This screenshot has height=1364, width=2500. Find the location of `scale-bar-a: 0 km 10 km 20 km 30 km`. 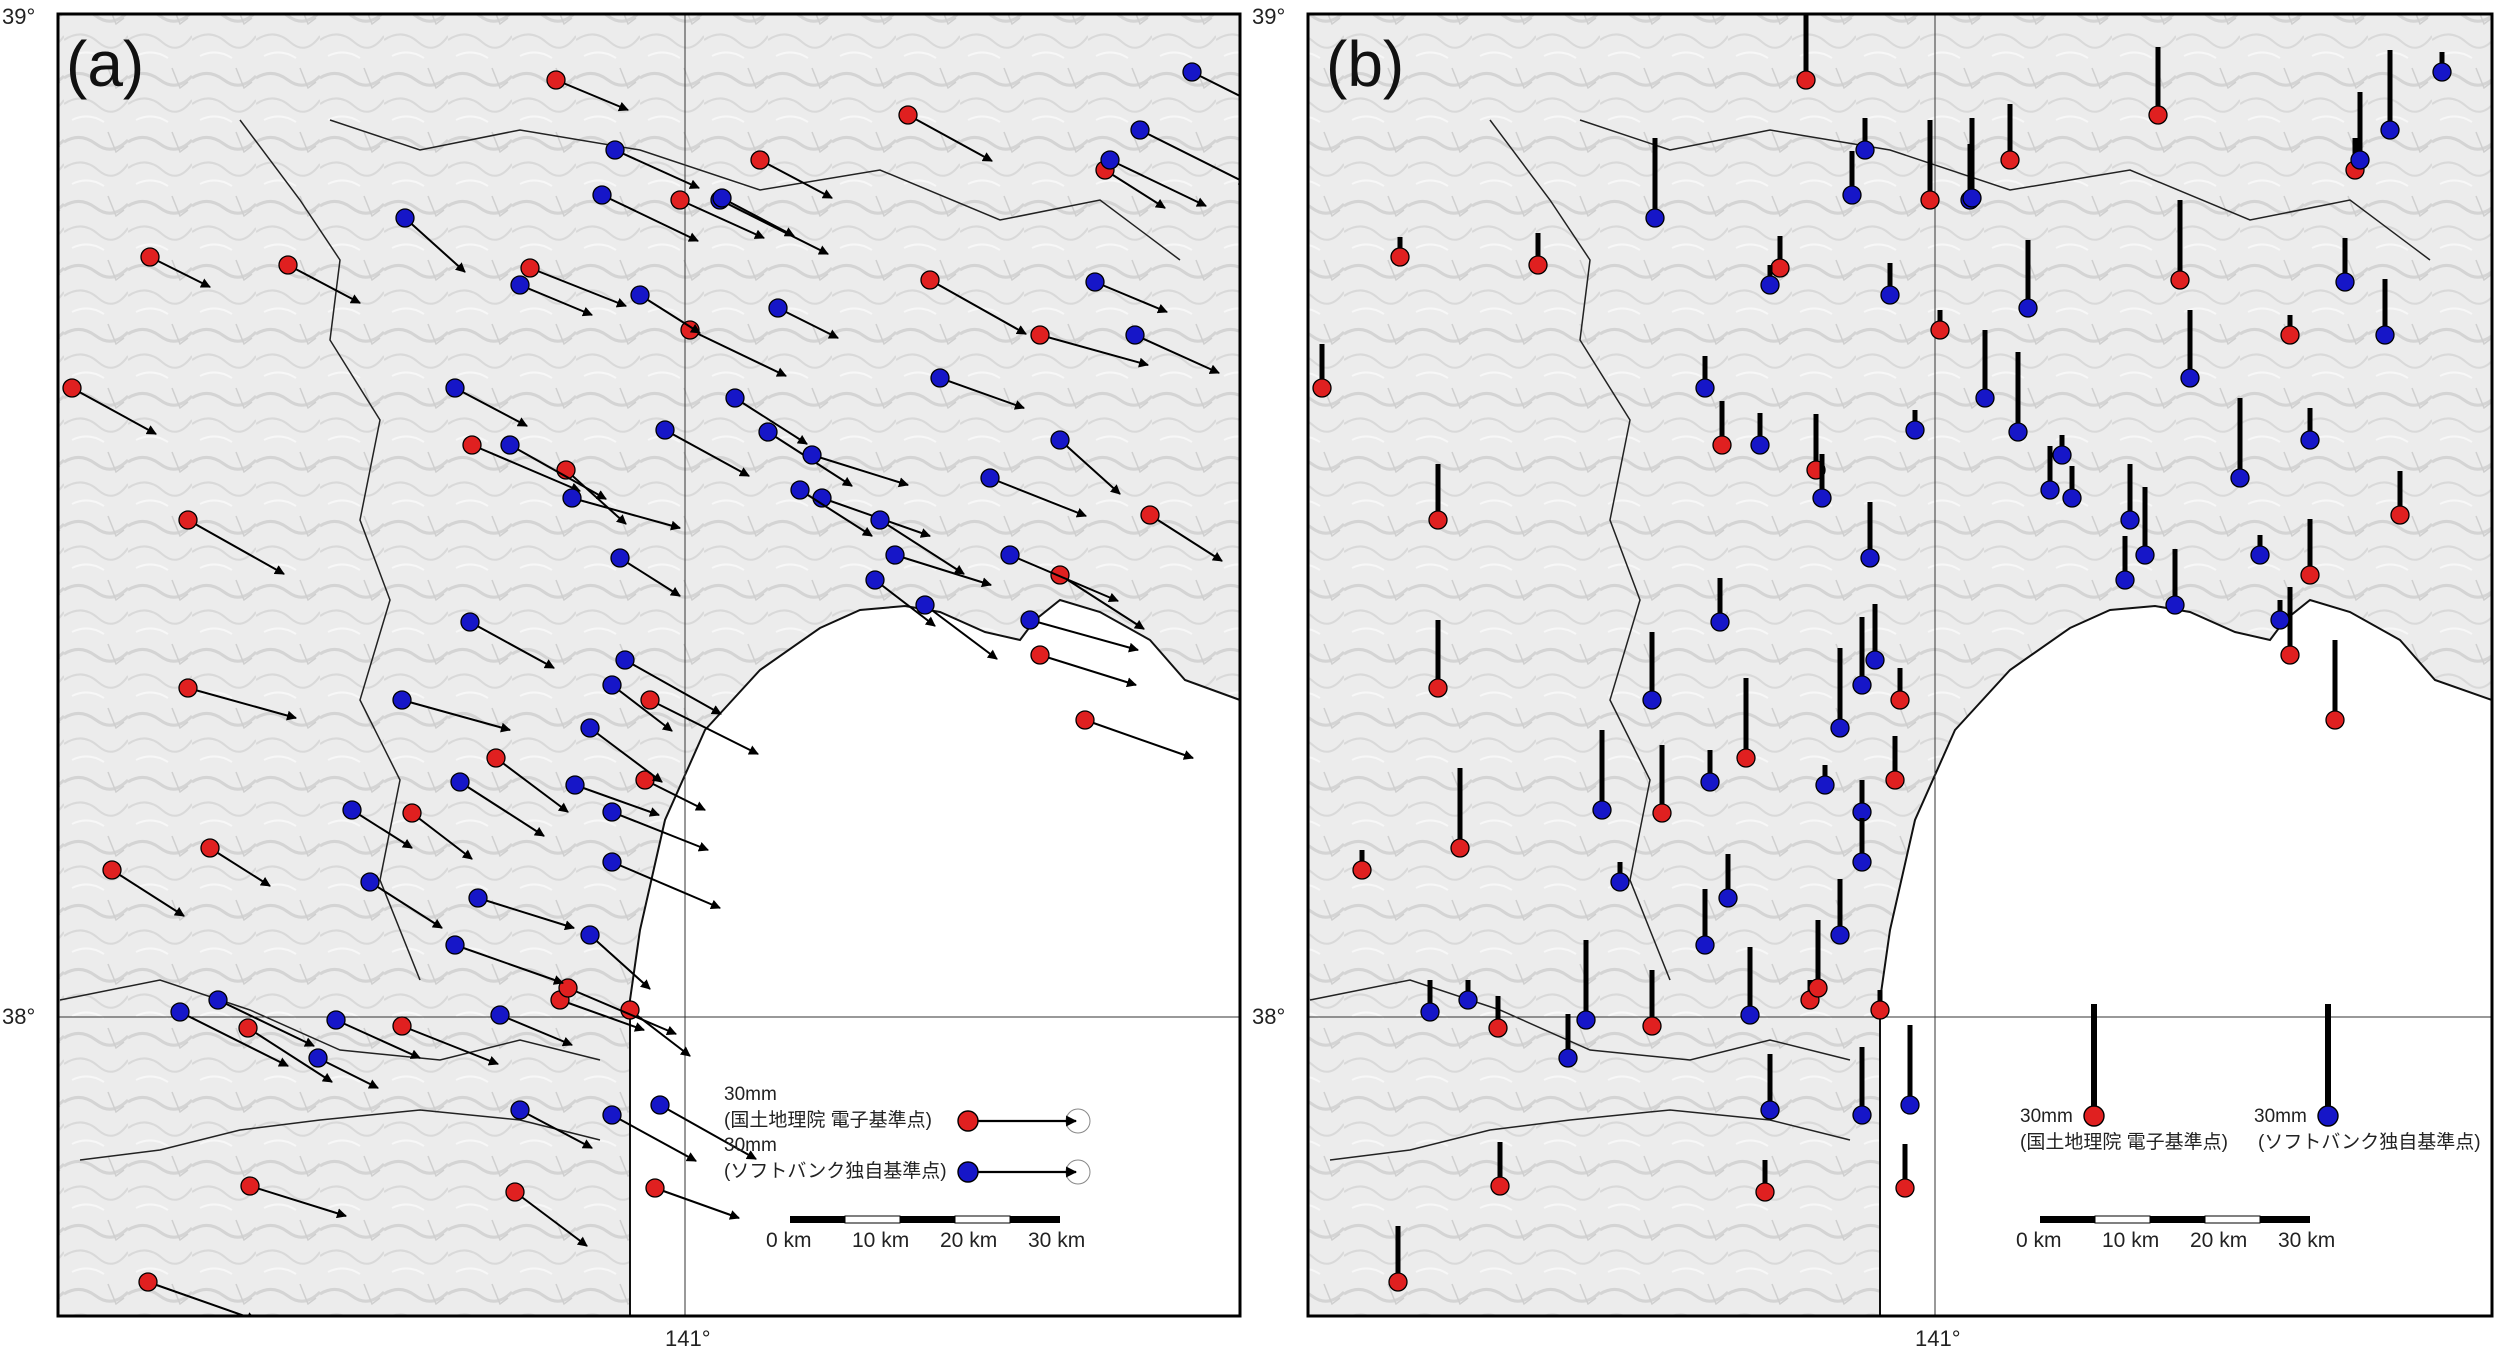

scale-bar-a: 0 km 10 km 20 km 30 km is located at coordinates (925, 1233).